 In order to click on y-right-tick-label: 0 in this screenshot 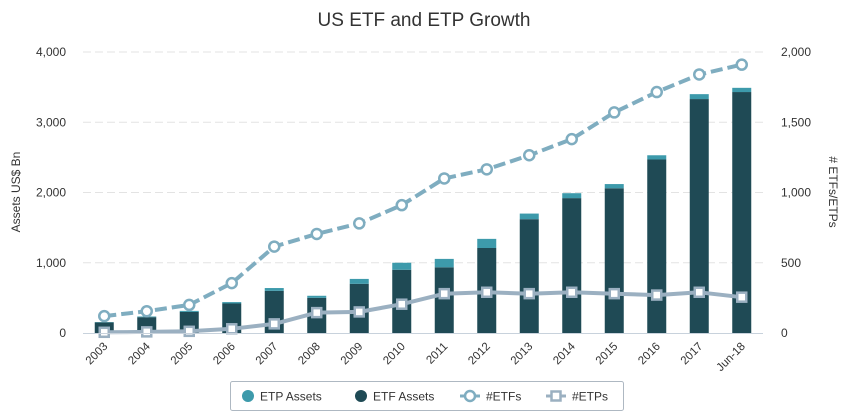, I will do `click(784, 333)`.